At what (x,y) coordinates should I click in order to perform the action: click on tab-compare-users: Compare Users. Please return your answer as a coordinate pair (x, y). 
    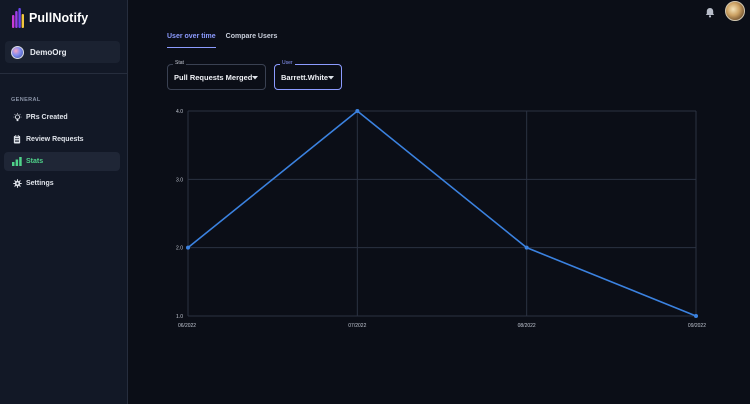
    Looking at the image, I should click on (251, 36).